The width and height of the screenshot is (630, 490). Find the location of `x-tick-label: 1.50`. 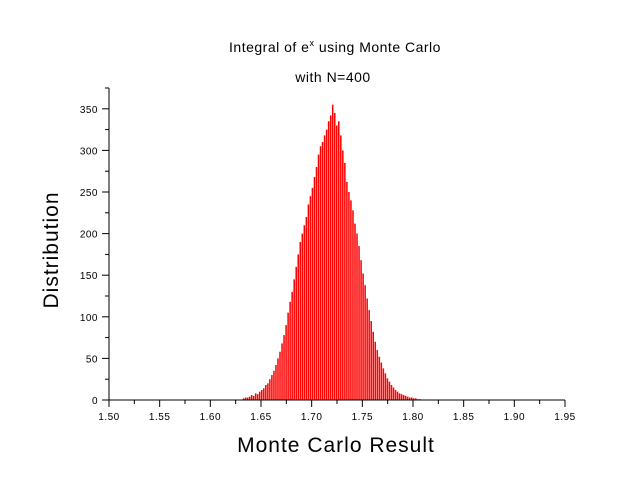

x-tick-label: 1.50 is located at coordinates (108, 417).